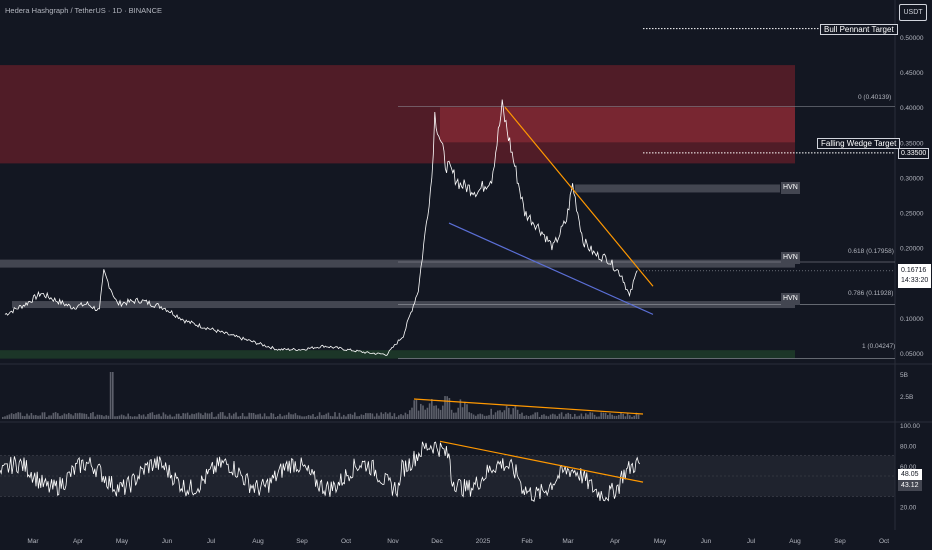 The width and height of the screenshot is (932, 550). Describe the element at coordinates (859, 143) in the screenshot. I see `falling-wedge-label: Falling Wedge Target` at that location.